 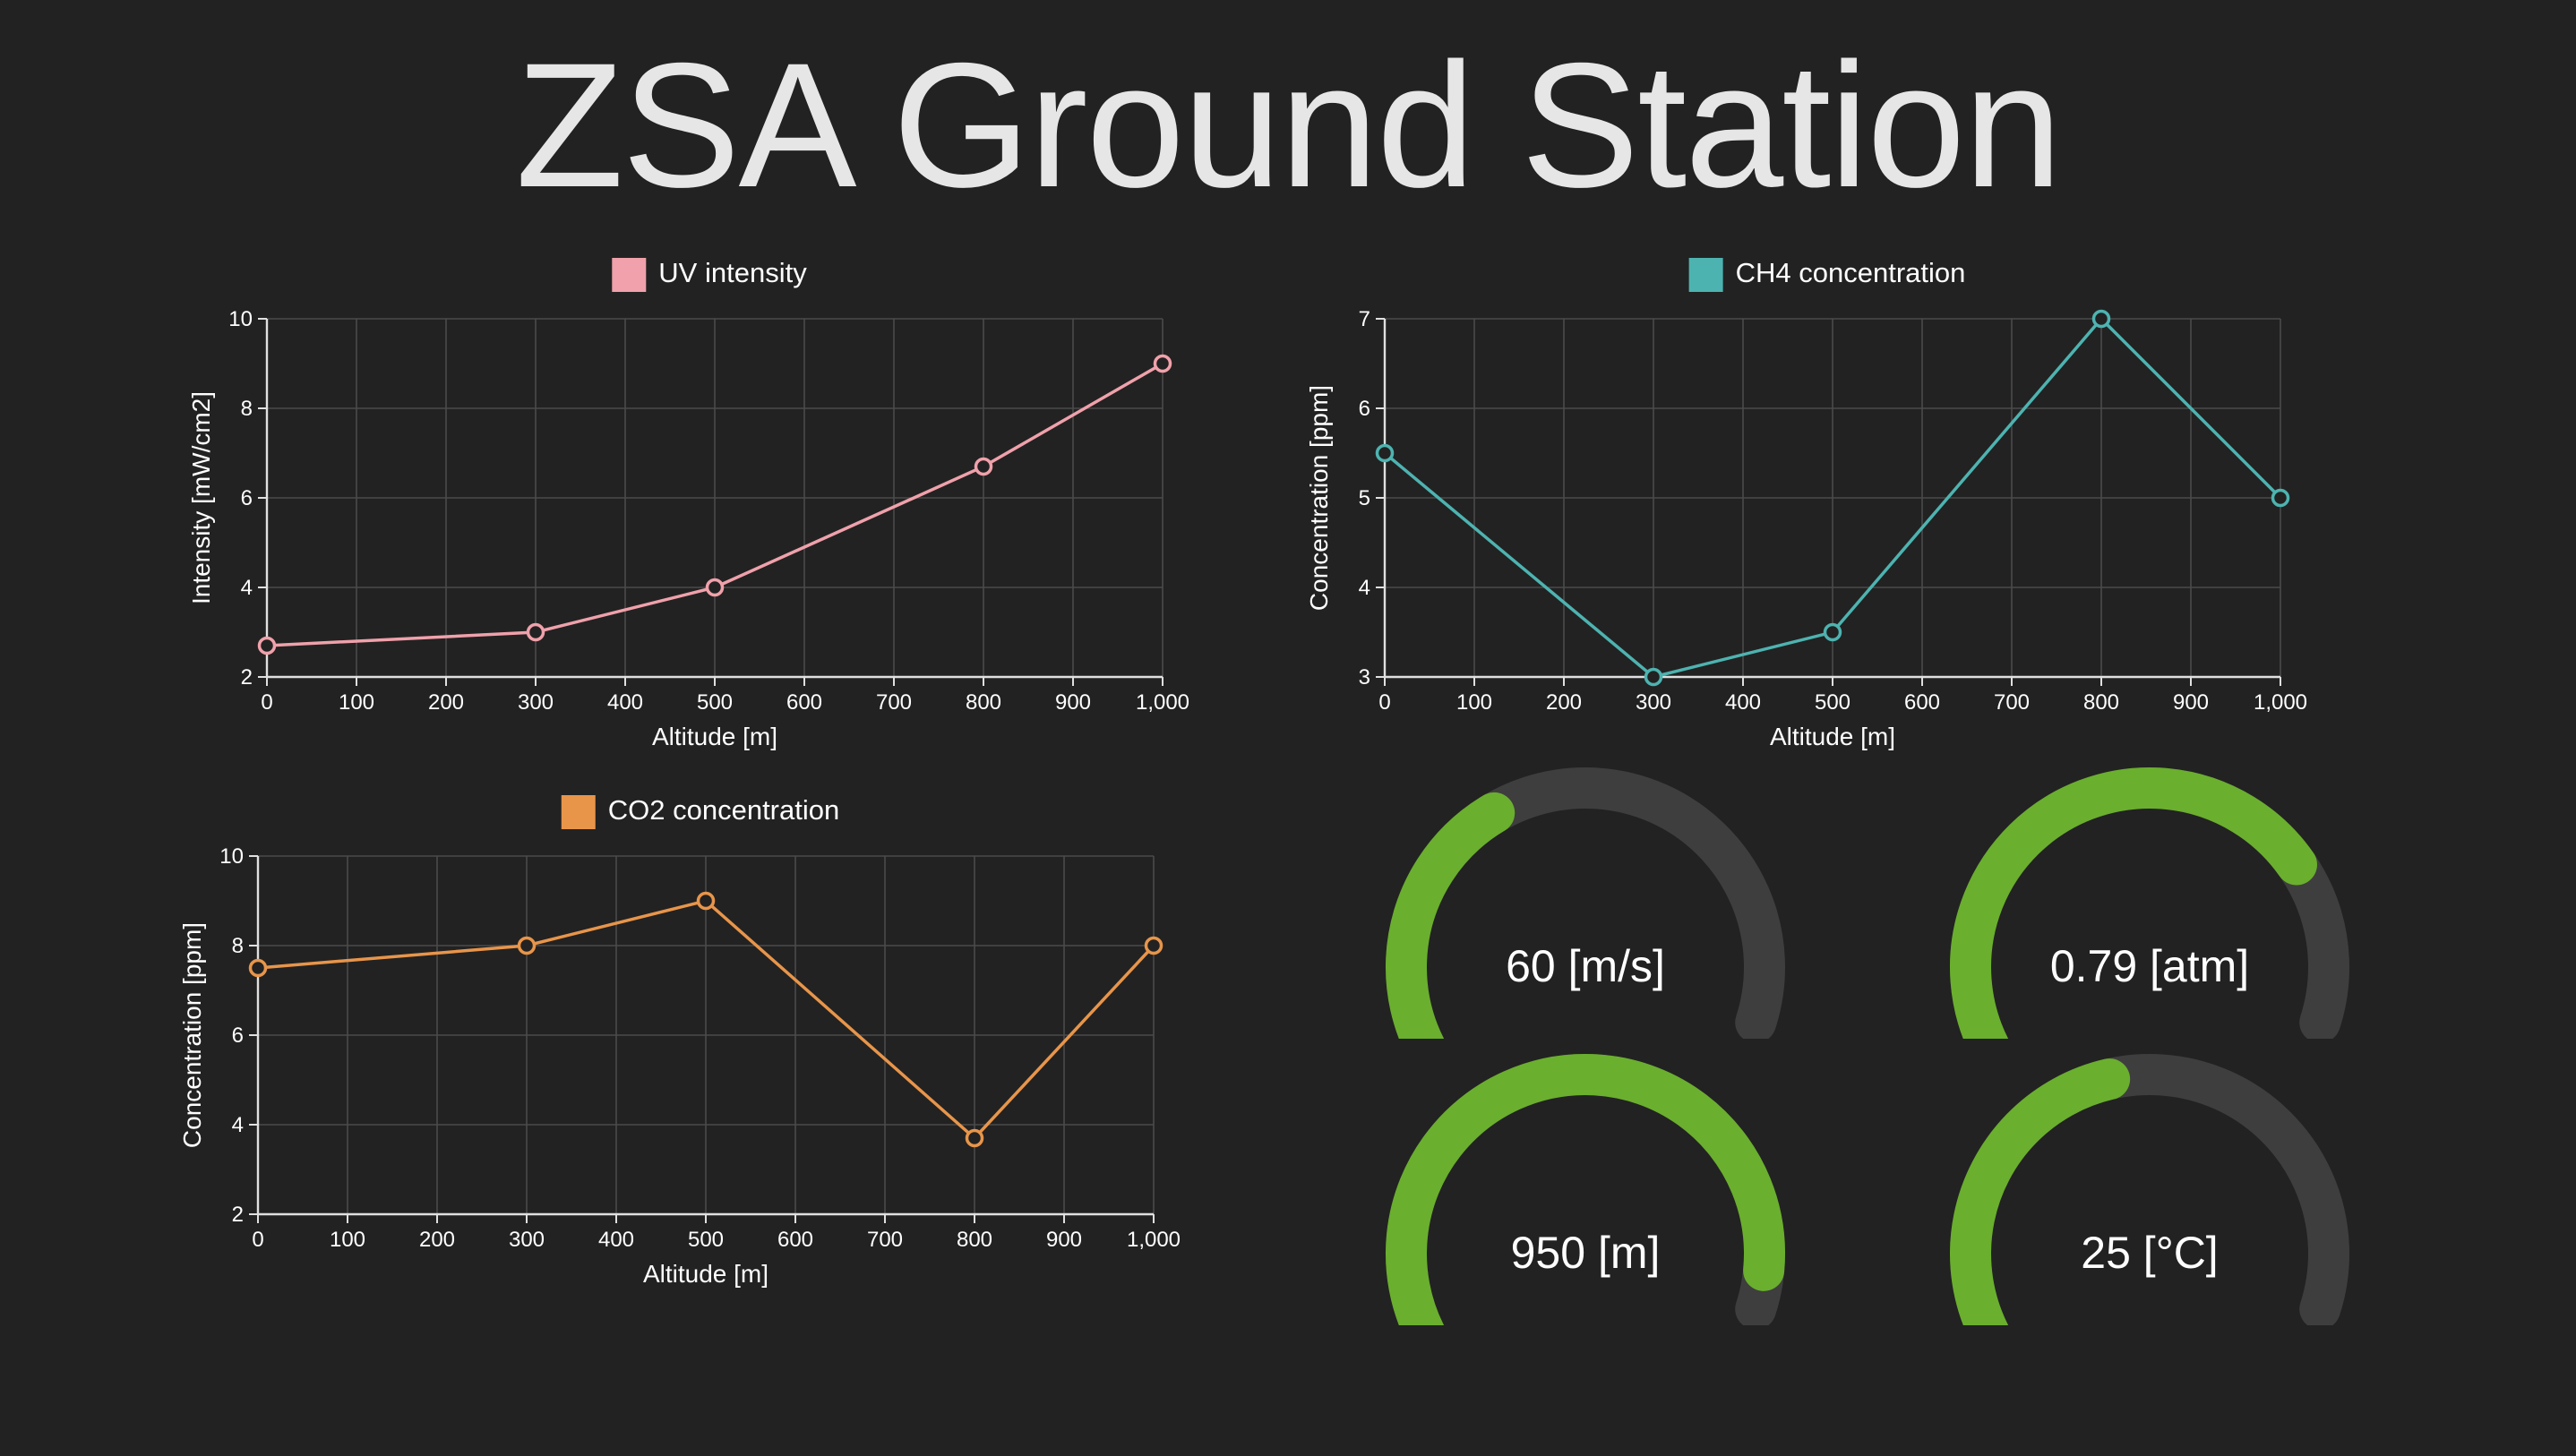 What do you see at coordinates (2149, 1253) in the screenshot?
I see `gauge-value-label: 25 [°C]` at bounding box center [2149, 1253].